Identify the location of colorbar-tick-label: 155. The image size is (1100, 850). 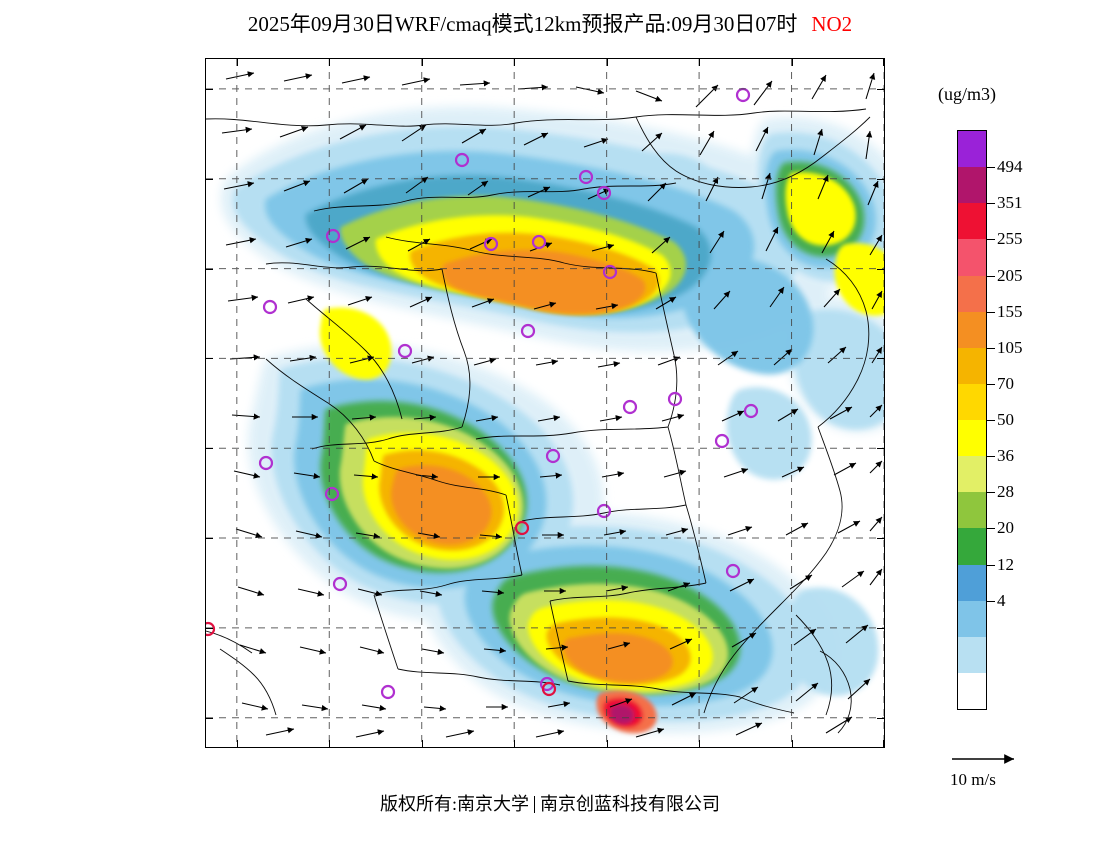
(1010, 311).